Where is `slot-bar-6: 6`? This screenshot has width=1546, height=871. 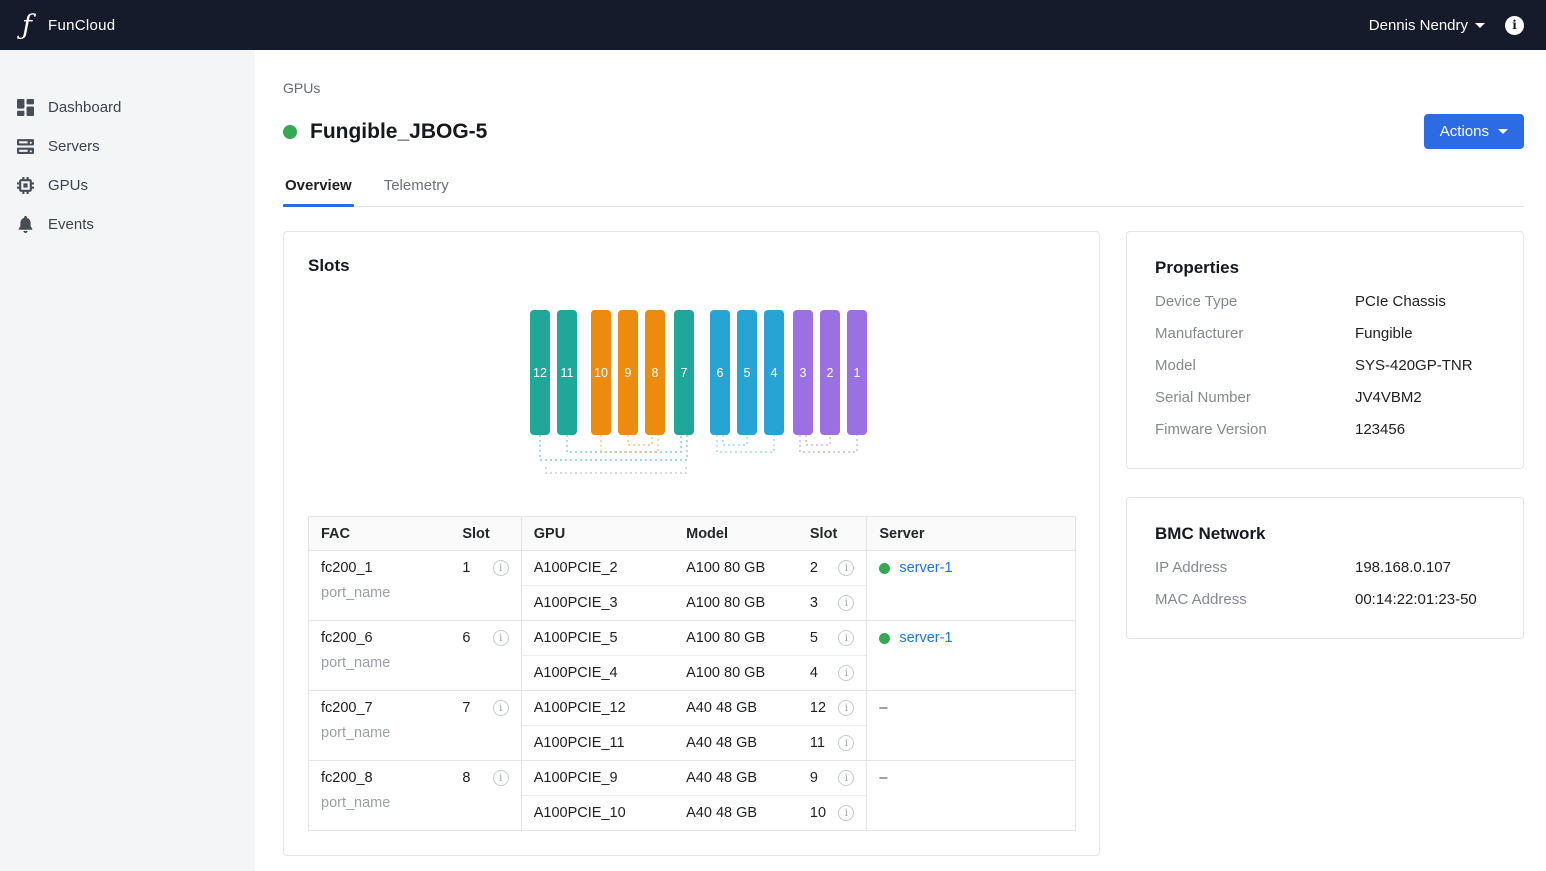
slot-bar-6: 6 is located at coordinates (720, 372).